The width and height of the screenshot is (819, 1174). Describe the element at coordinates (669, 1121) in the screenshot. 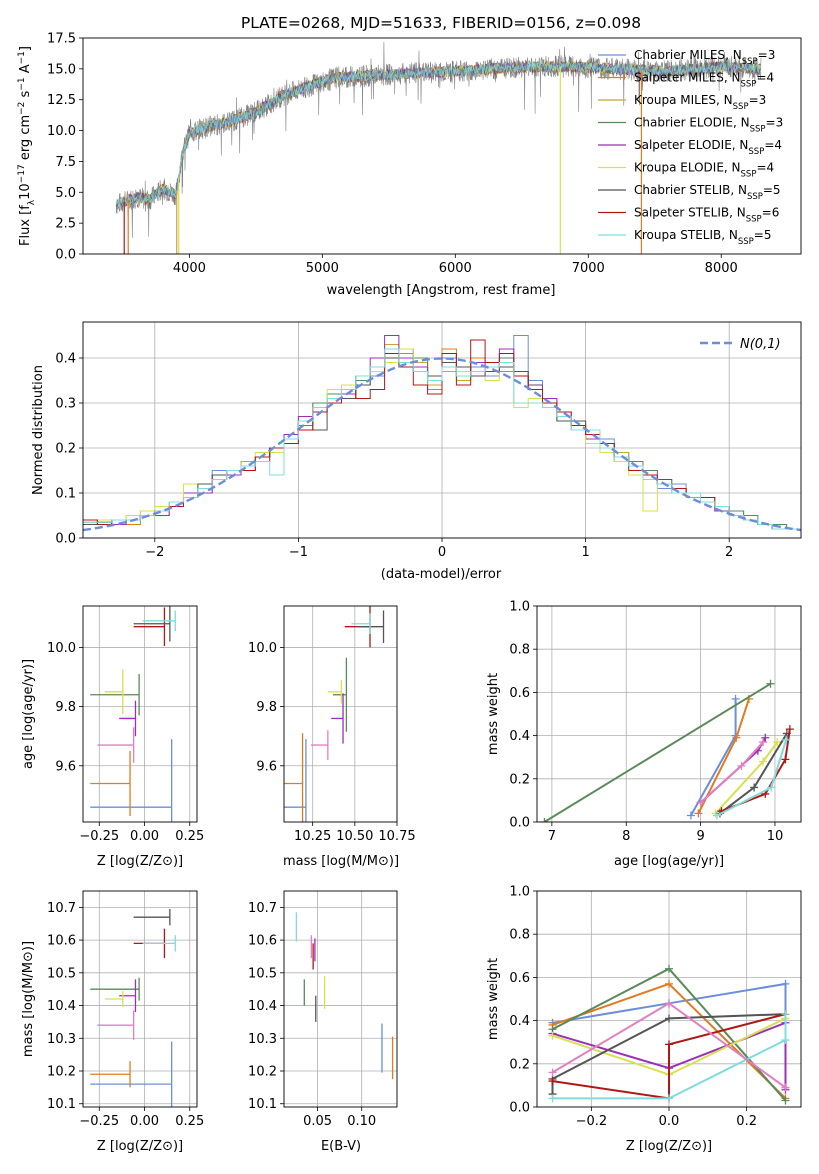

I see `x-tick-label: 0.0` at that location.